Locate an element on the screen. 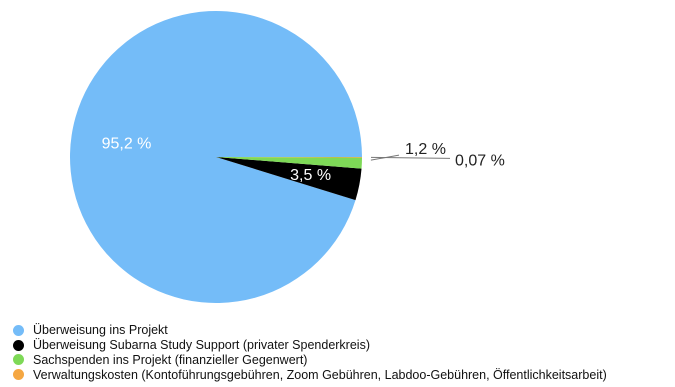 The height and width of the screenshot is (387, 675). slice-label-main: 95,2 % is located at coordinates (127, 143).